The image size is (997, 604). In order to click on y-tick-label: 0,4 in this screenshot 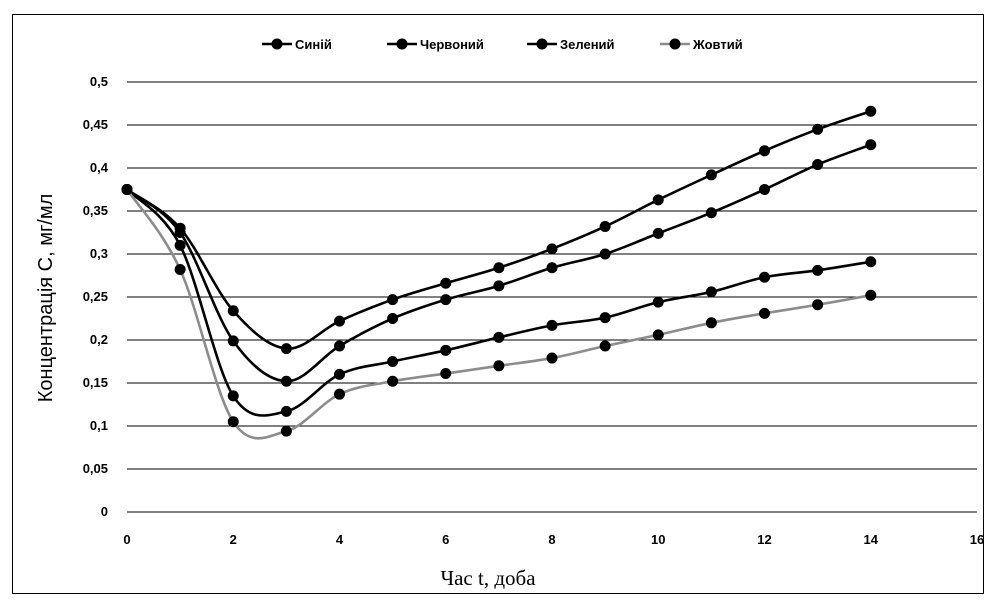, I will do `click(99, 167)`.